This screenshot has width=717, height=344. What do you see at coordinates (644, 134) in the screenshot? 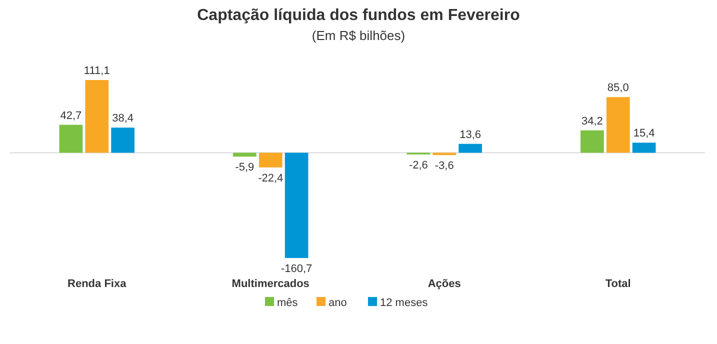
I see `data-label: 15,4` at bounding box center [644, 134].